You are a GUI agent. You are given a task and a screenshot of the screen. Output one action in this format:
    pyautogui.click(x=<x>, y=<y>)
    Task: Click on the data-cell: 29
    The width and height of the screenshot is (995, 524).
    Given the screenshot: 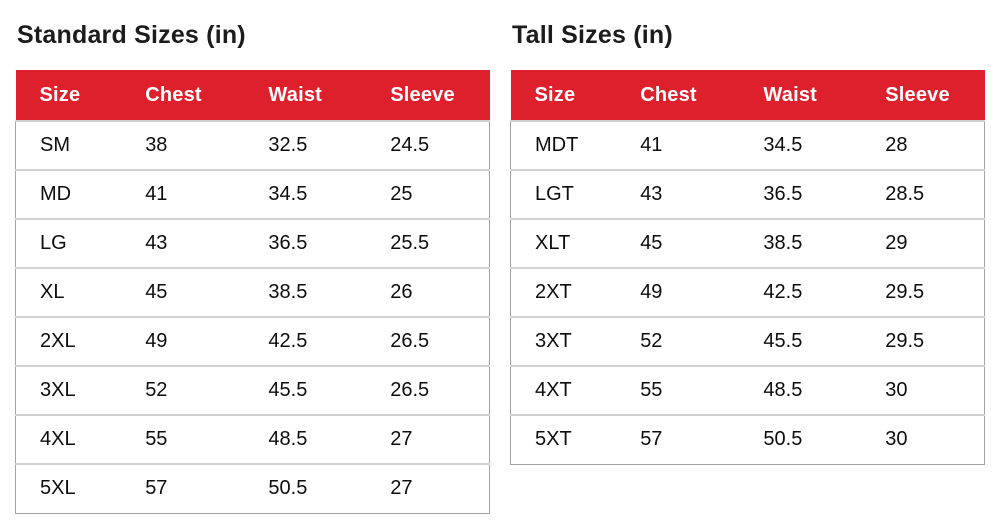 What is the action you would take?
    pyautogui.click(x=923, y=243)
    